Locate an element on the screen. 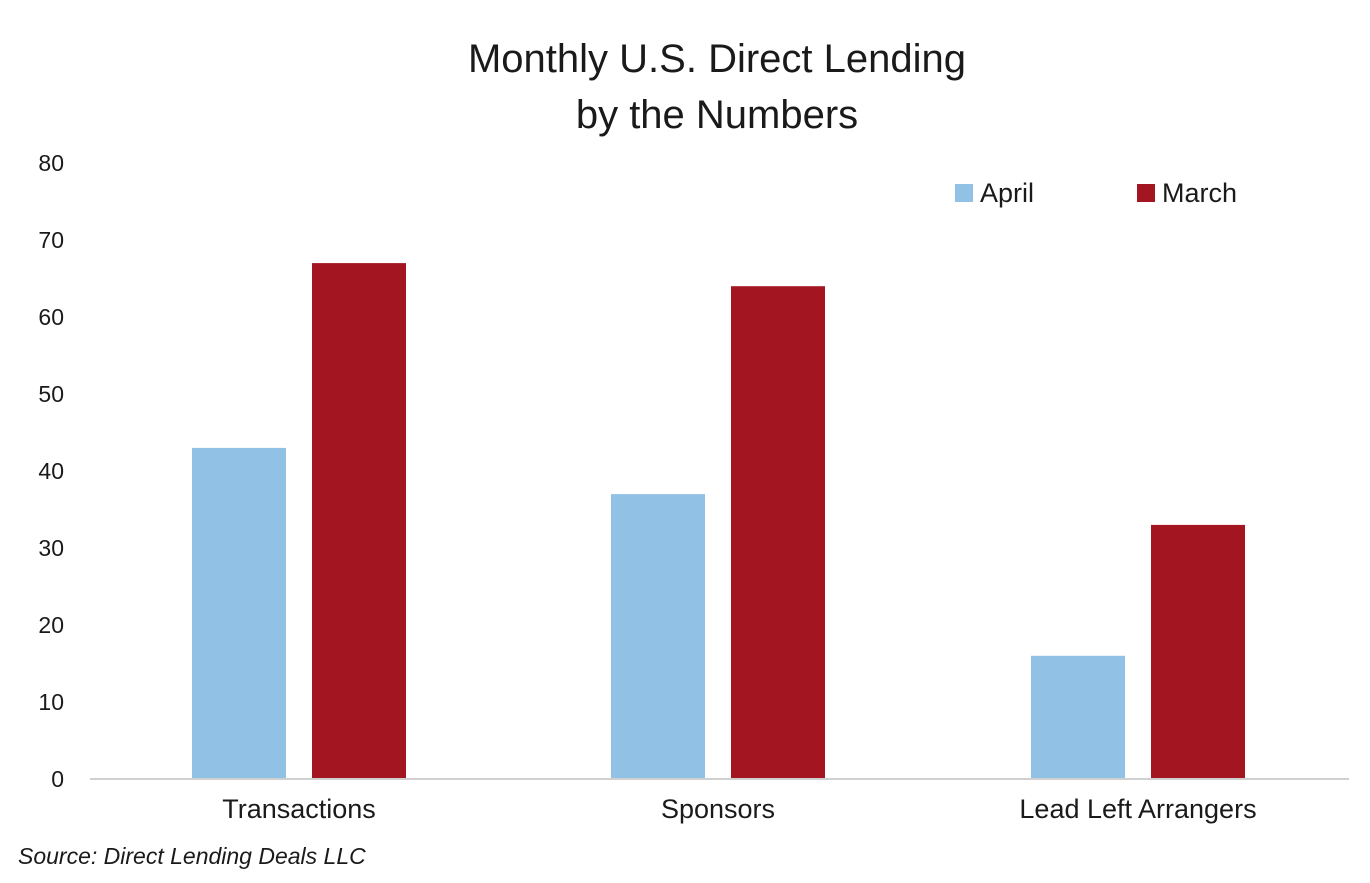  y-tick-label: 40 is located at coordinates (51, 471).